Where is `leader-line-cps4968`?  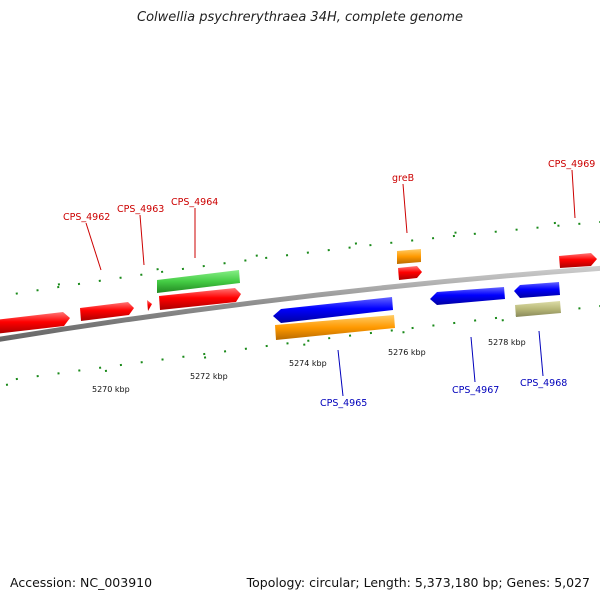
leader-line-cps4968 is located at coordinates (541, 353).